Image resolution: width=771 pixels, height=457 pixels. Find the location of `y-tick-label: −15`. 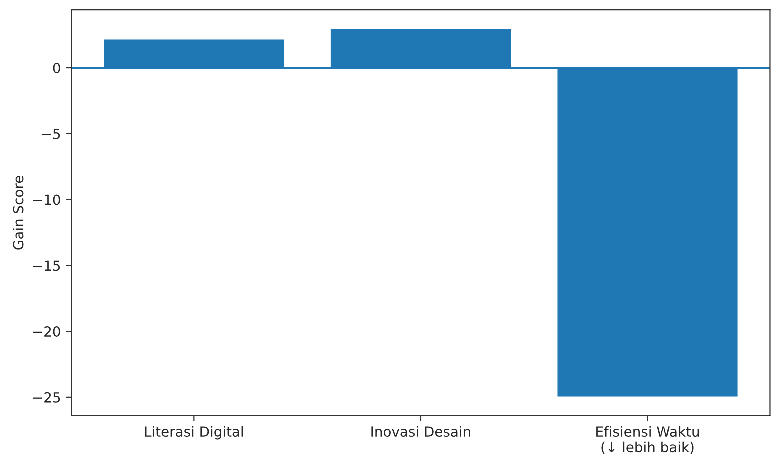

y-tick-label: −15 is located at coordinates (46, 266).